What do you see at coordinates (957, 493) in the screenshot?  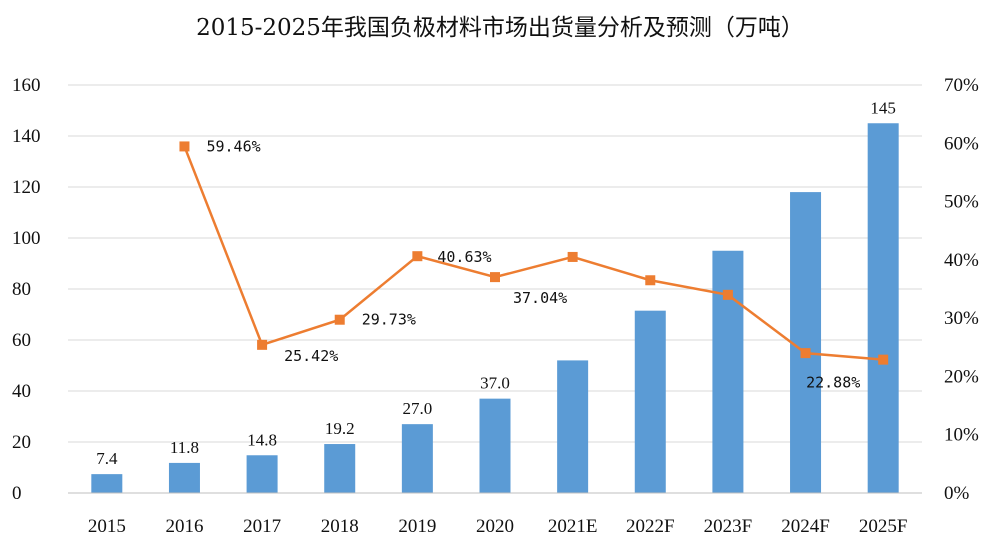 I see `y-right-tick-label: 0%` at bounding box center [957, 493].